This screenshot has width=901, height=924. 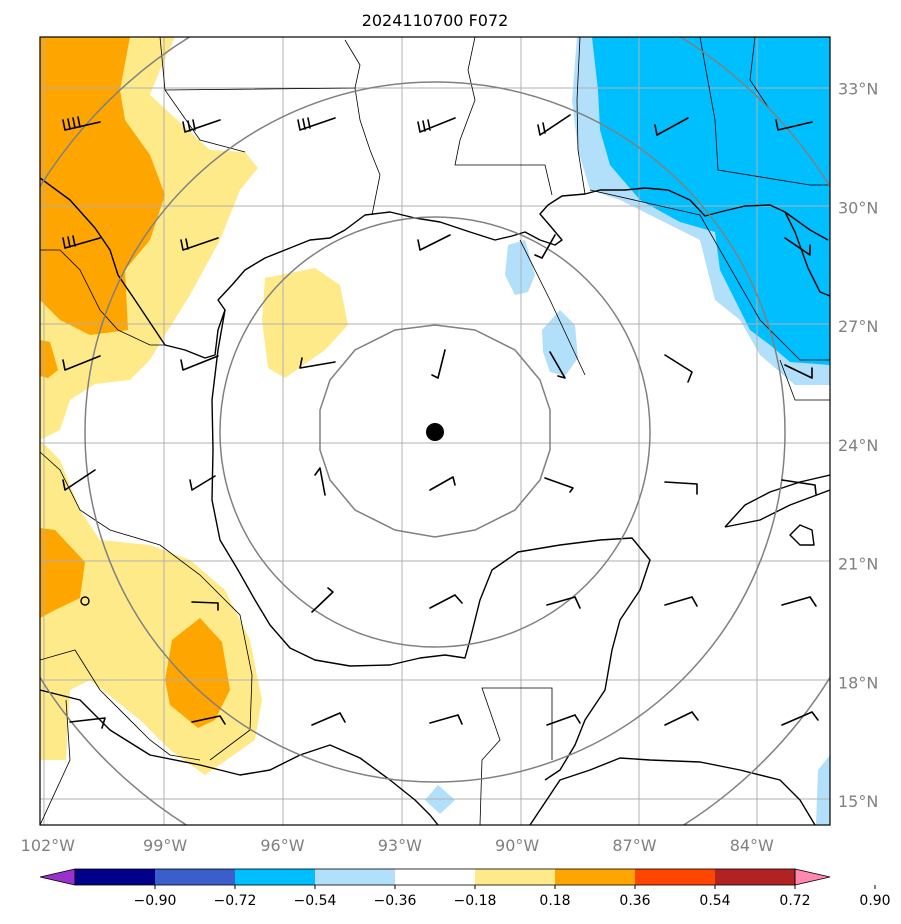 I want to click on longitude-label: 90°W, so click(x=517, y=845).